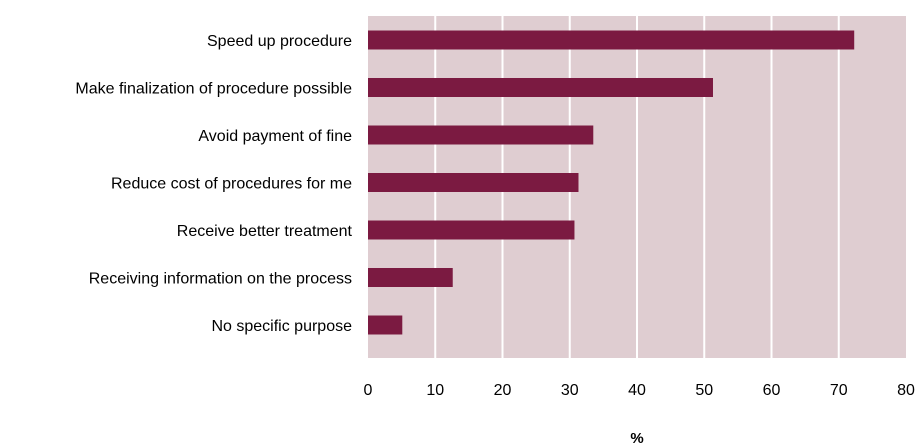 The image size is (918, 446). I want to click on x-tick-label: 50, so click(704, 390).